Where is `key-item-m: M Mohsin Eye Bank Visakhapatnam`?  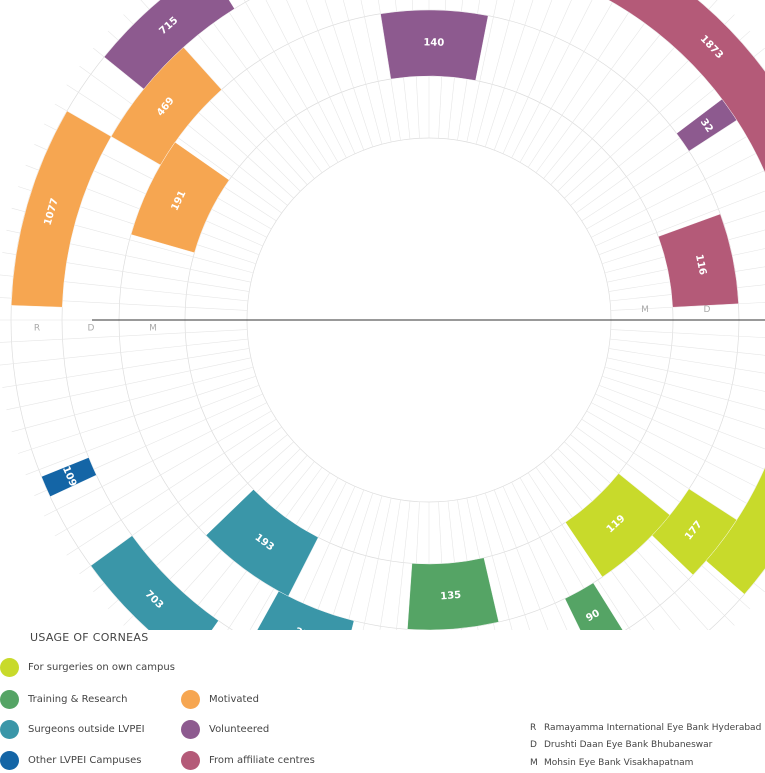
key-item-m: M Mohsin Eye Bank Visakhapatnam is located at coordinates (611, 763).